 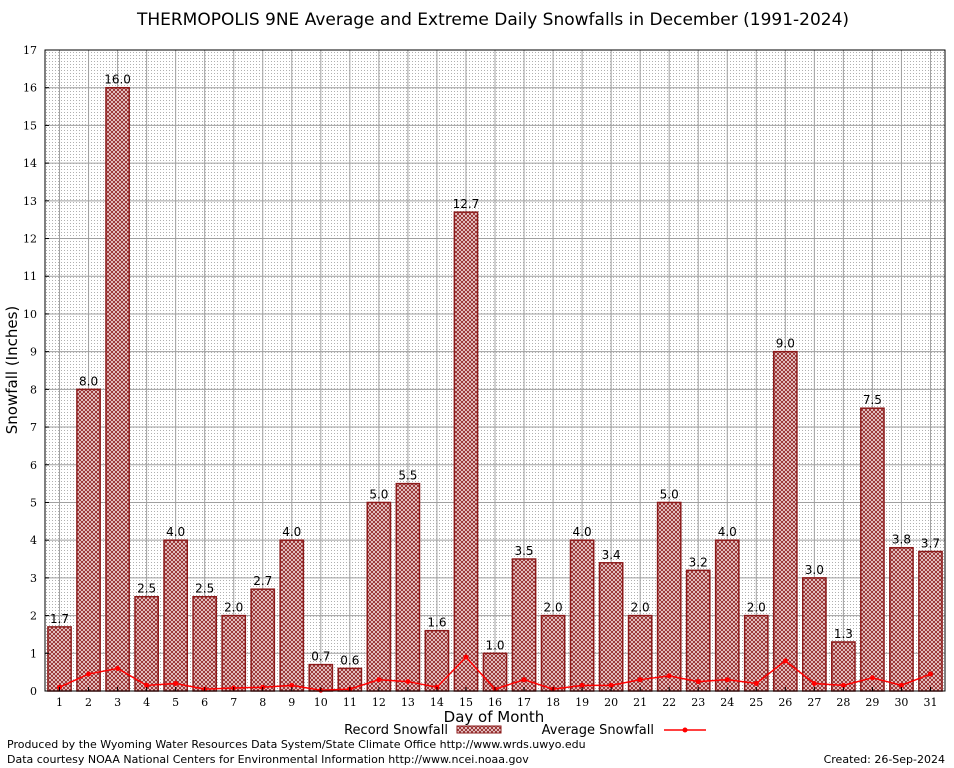 What do you see at coordinates (407, 476) in the screenshot?
I see `record-bar-label-day-13: 5.5` at bounding box center [407, 476].